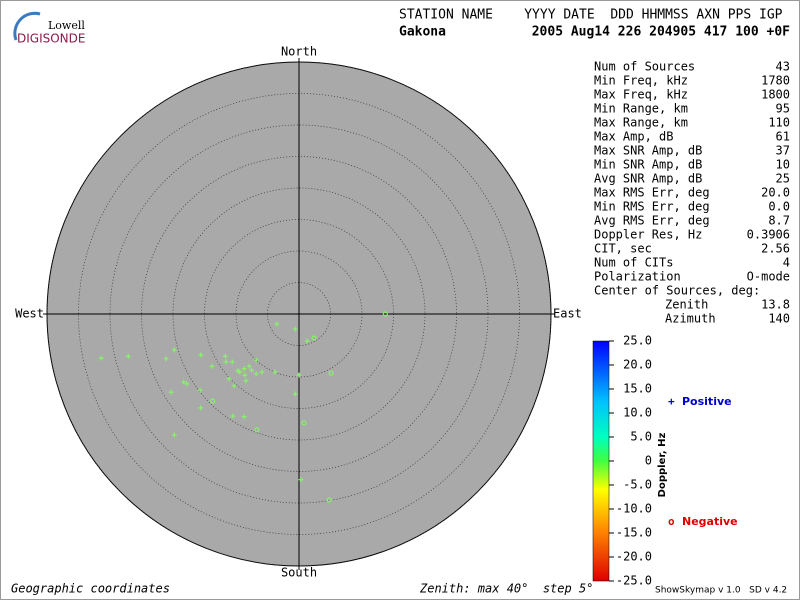 The height and width of the screenshot is (600, 800). What do you see at coordinates (648, 165) in the screenshot?
I see `stat-label: Min SNR Amp, dB` at bounding box center [648, 165].